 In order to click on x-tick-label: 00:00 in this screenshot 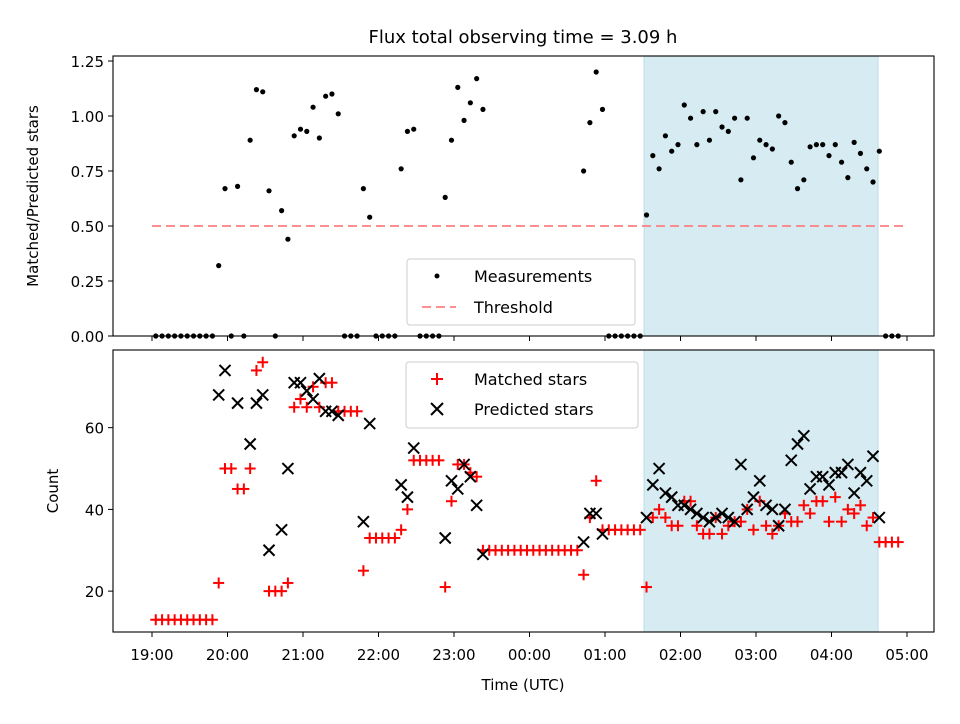, I will do `click(529, 655)`.